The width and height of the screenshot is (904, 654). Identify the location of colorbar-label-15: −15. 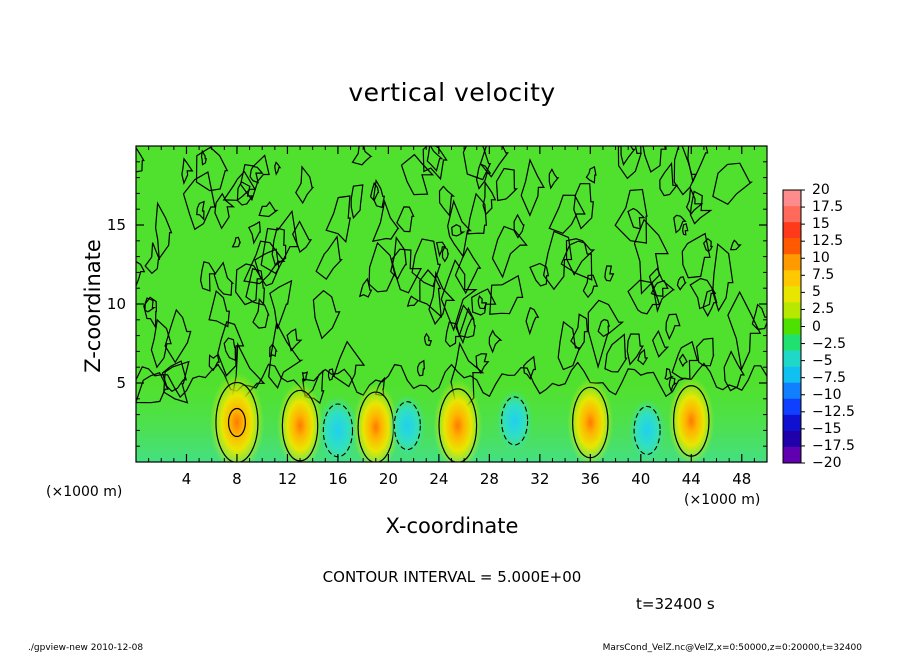
(827, 428).